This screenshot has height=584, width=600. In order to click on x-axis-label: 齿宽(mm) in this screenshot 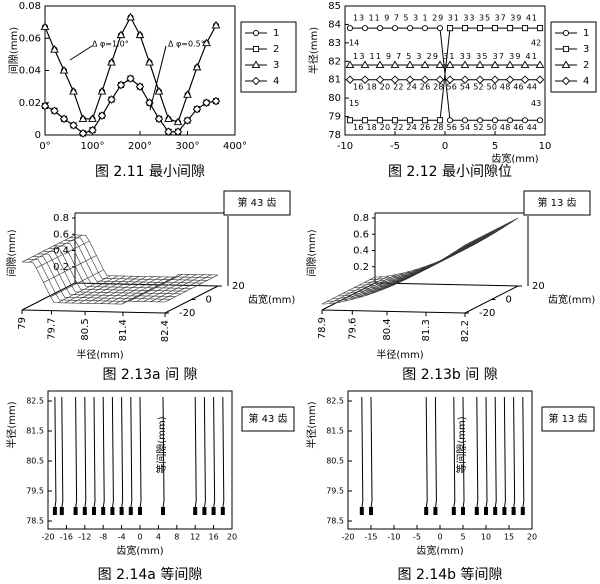, I will do `click(514, 158)`.